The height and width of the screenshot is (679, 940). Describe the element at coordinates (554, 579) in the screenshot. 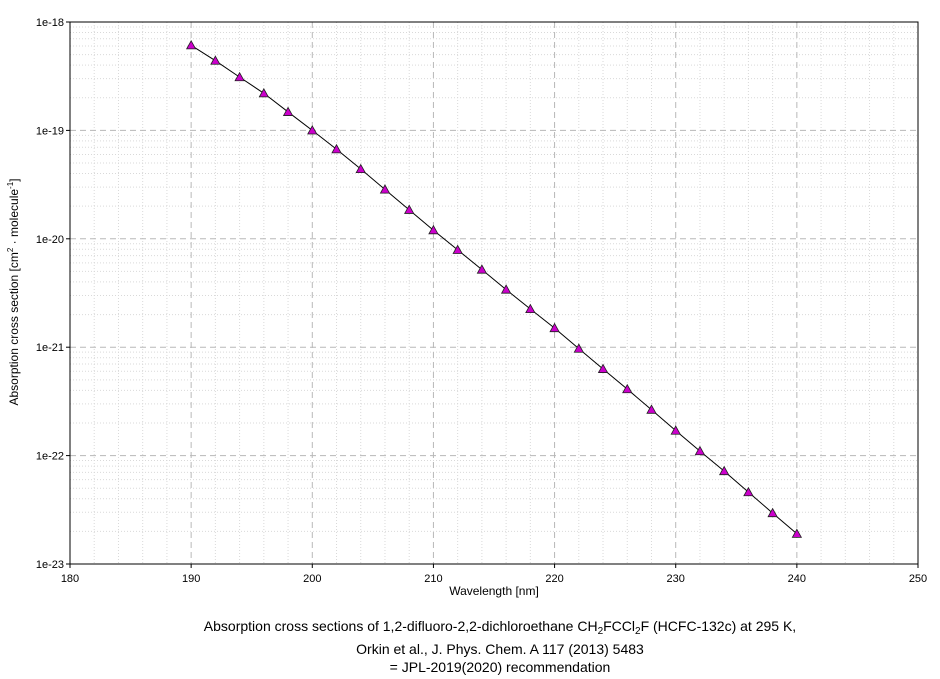

I see `x-tick-label: 220` at that location.